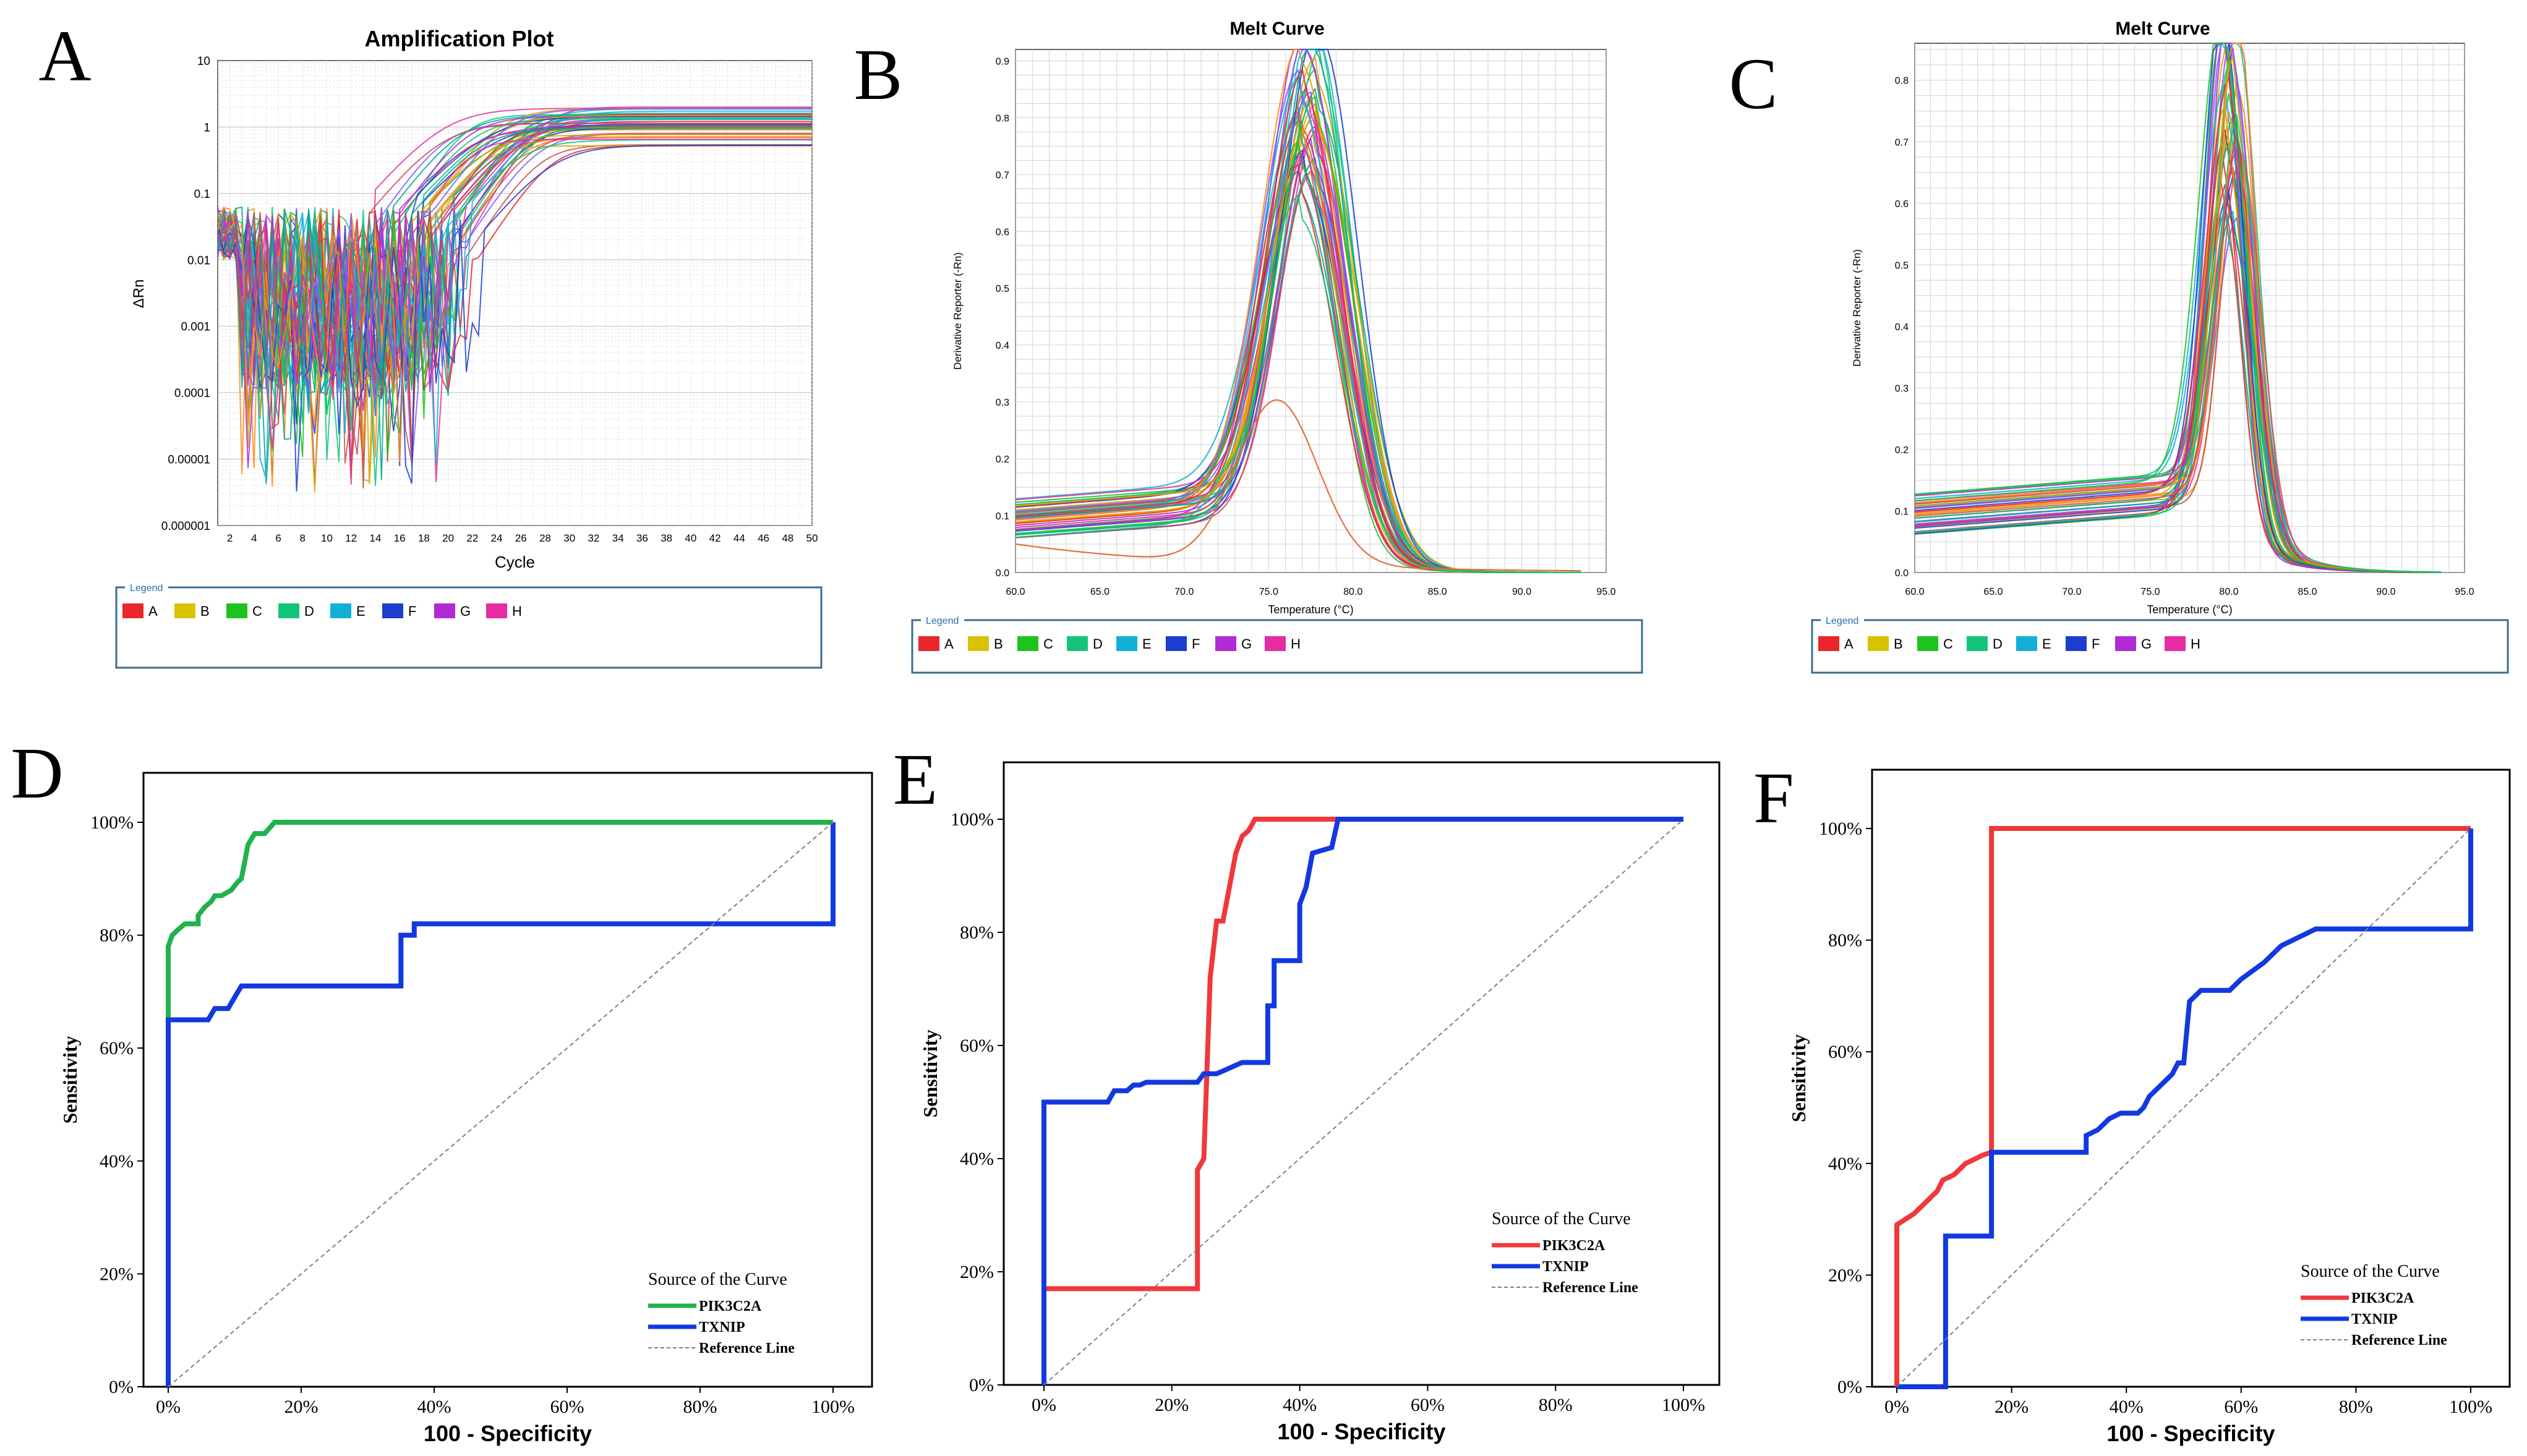  What do you see at coordinates (303, 538) in the screenshot?
I see `x-tick-label: 8` at bounding box center [303, 538].